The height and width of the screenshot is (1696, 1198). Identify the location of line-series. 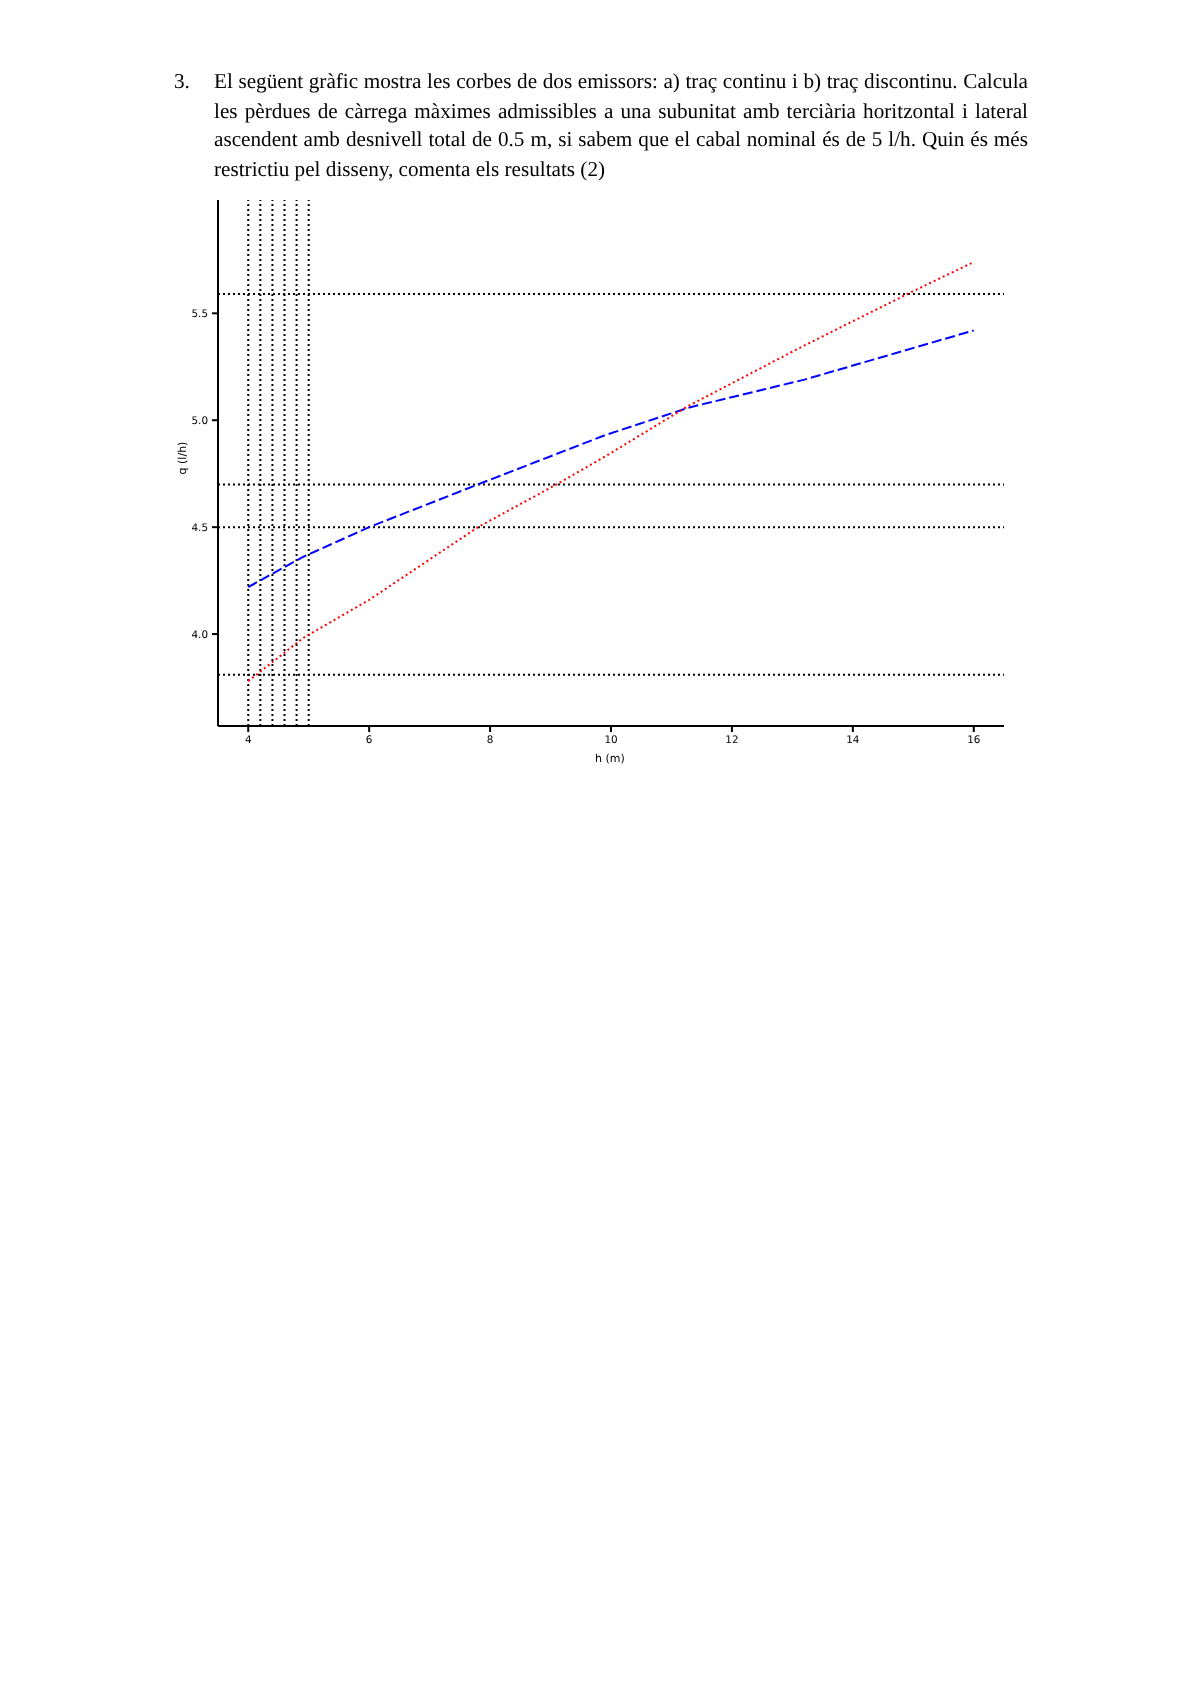
(611, 459).